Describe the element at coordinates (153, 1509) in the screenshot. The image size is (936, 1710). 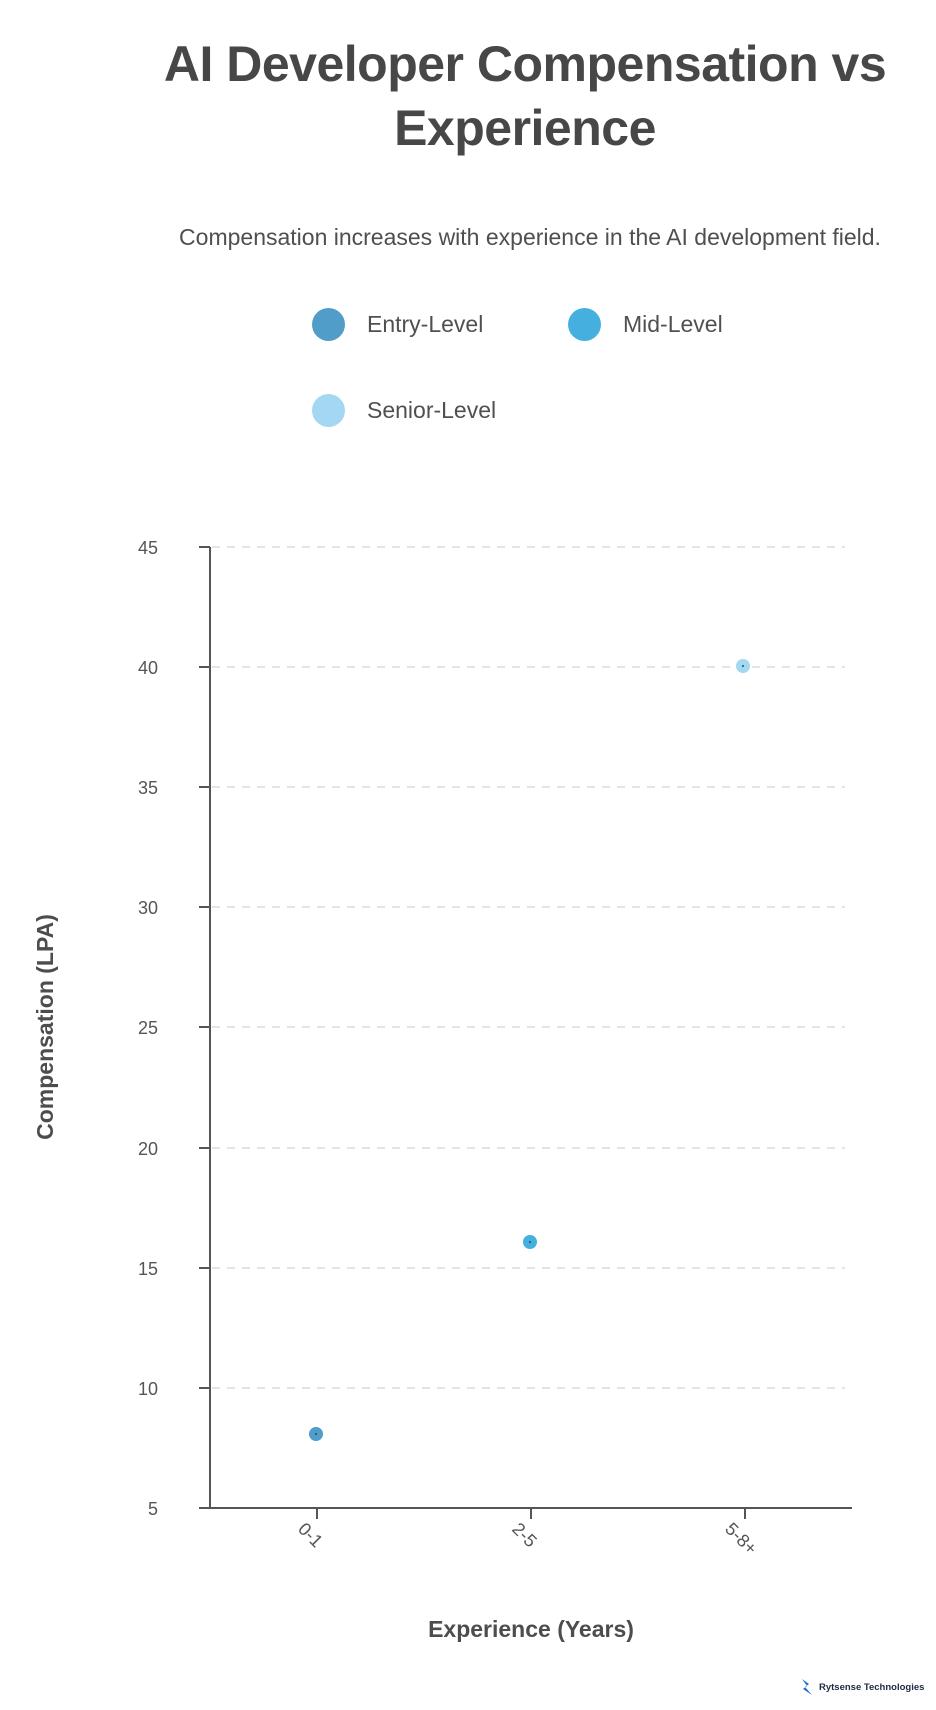
I see `svg-text: 5` at that location.